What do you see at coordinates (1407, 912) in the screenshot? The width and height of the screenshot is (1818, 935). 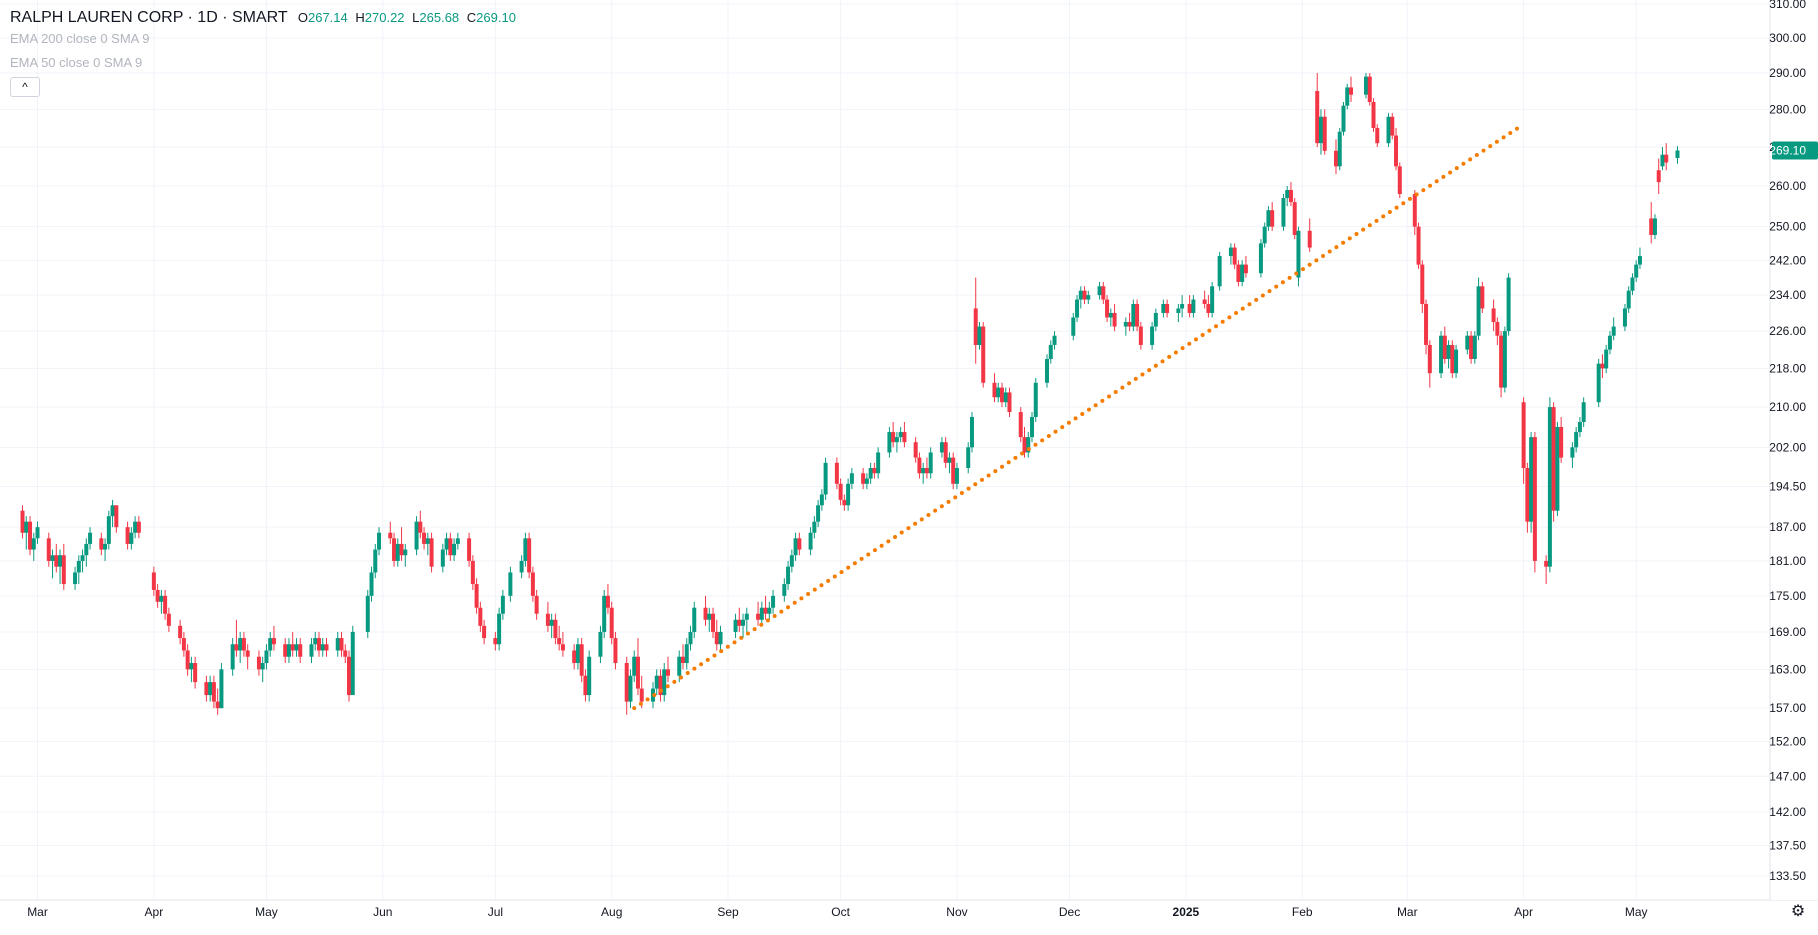 I see `time-tick-label: Mar` at bounding box center [1407, 912].